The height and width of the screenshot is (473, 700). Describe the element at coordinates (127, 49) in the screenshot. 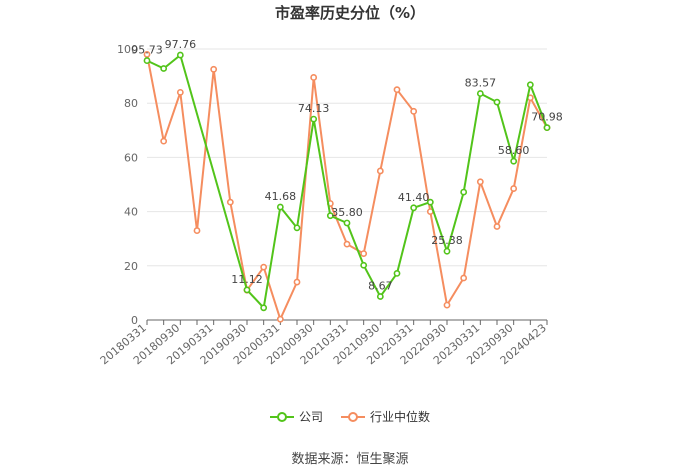

I see `y-tick-label: 100` at that location.